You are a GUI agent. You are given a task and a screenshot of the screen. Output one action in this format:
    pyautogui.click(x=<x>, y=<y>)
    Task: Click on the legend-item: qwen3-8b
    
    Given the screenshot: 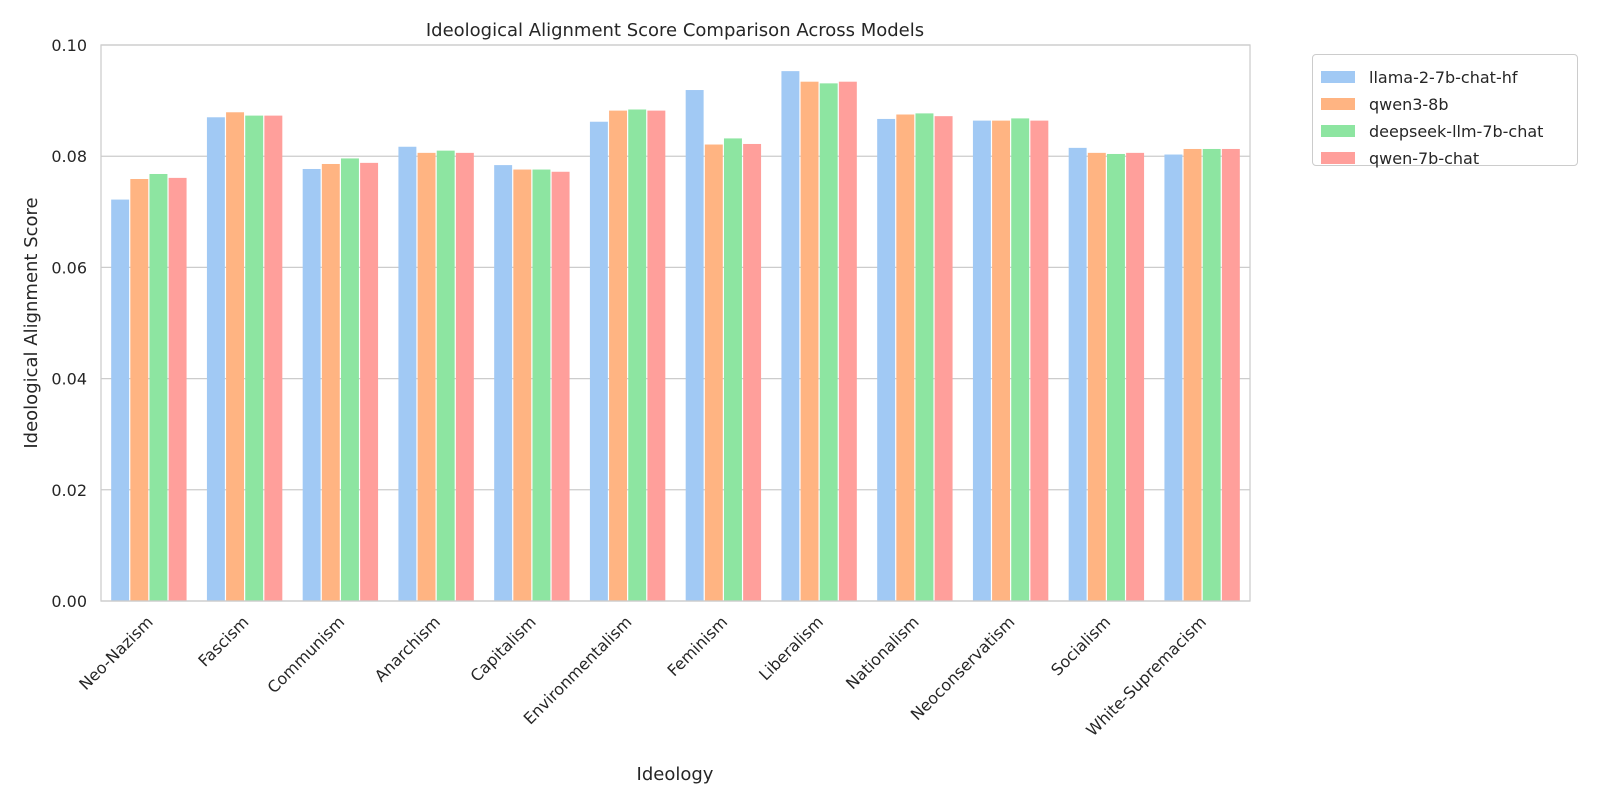 What is the action you would take?
    pyautogui.click(x=1385, y=104)
    